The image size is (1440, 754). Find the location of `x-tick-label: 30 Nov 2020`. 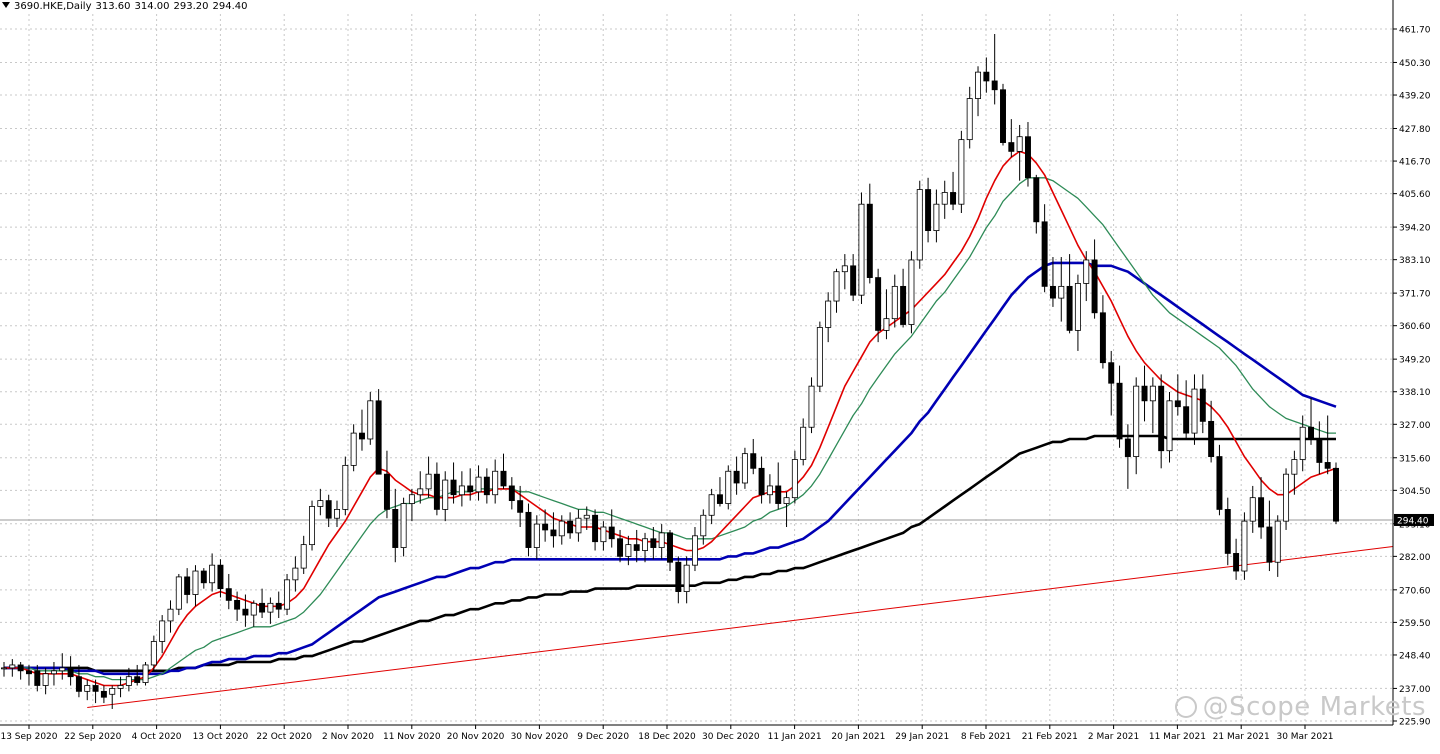

x-tick-label: 30 Nov 2020 is located at coordinates (540, 737).